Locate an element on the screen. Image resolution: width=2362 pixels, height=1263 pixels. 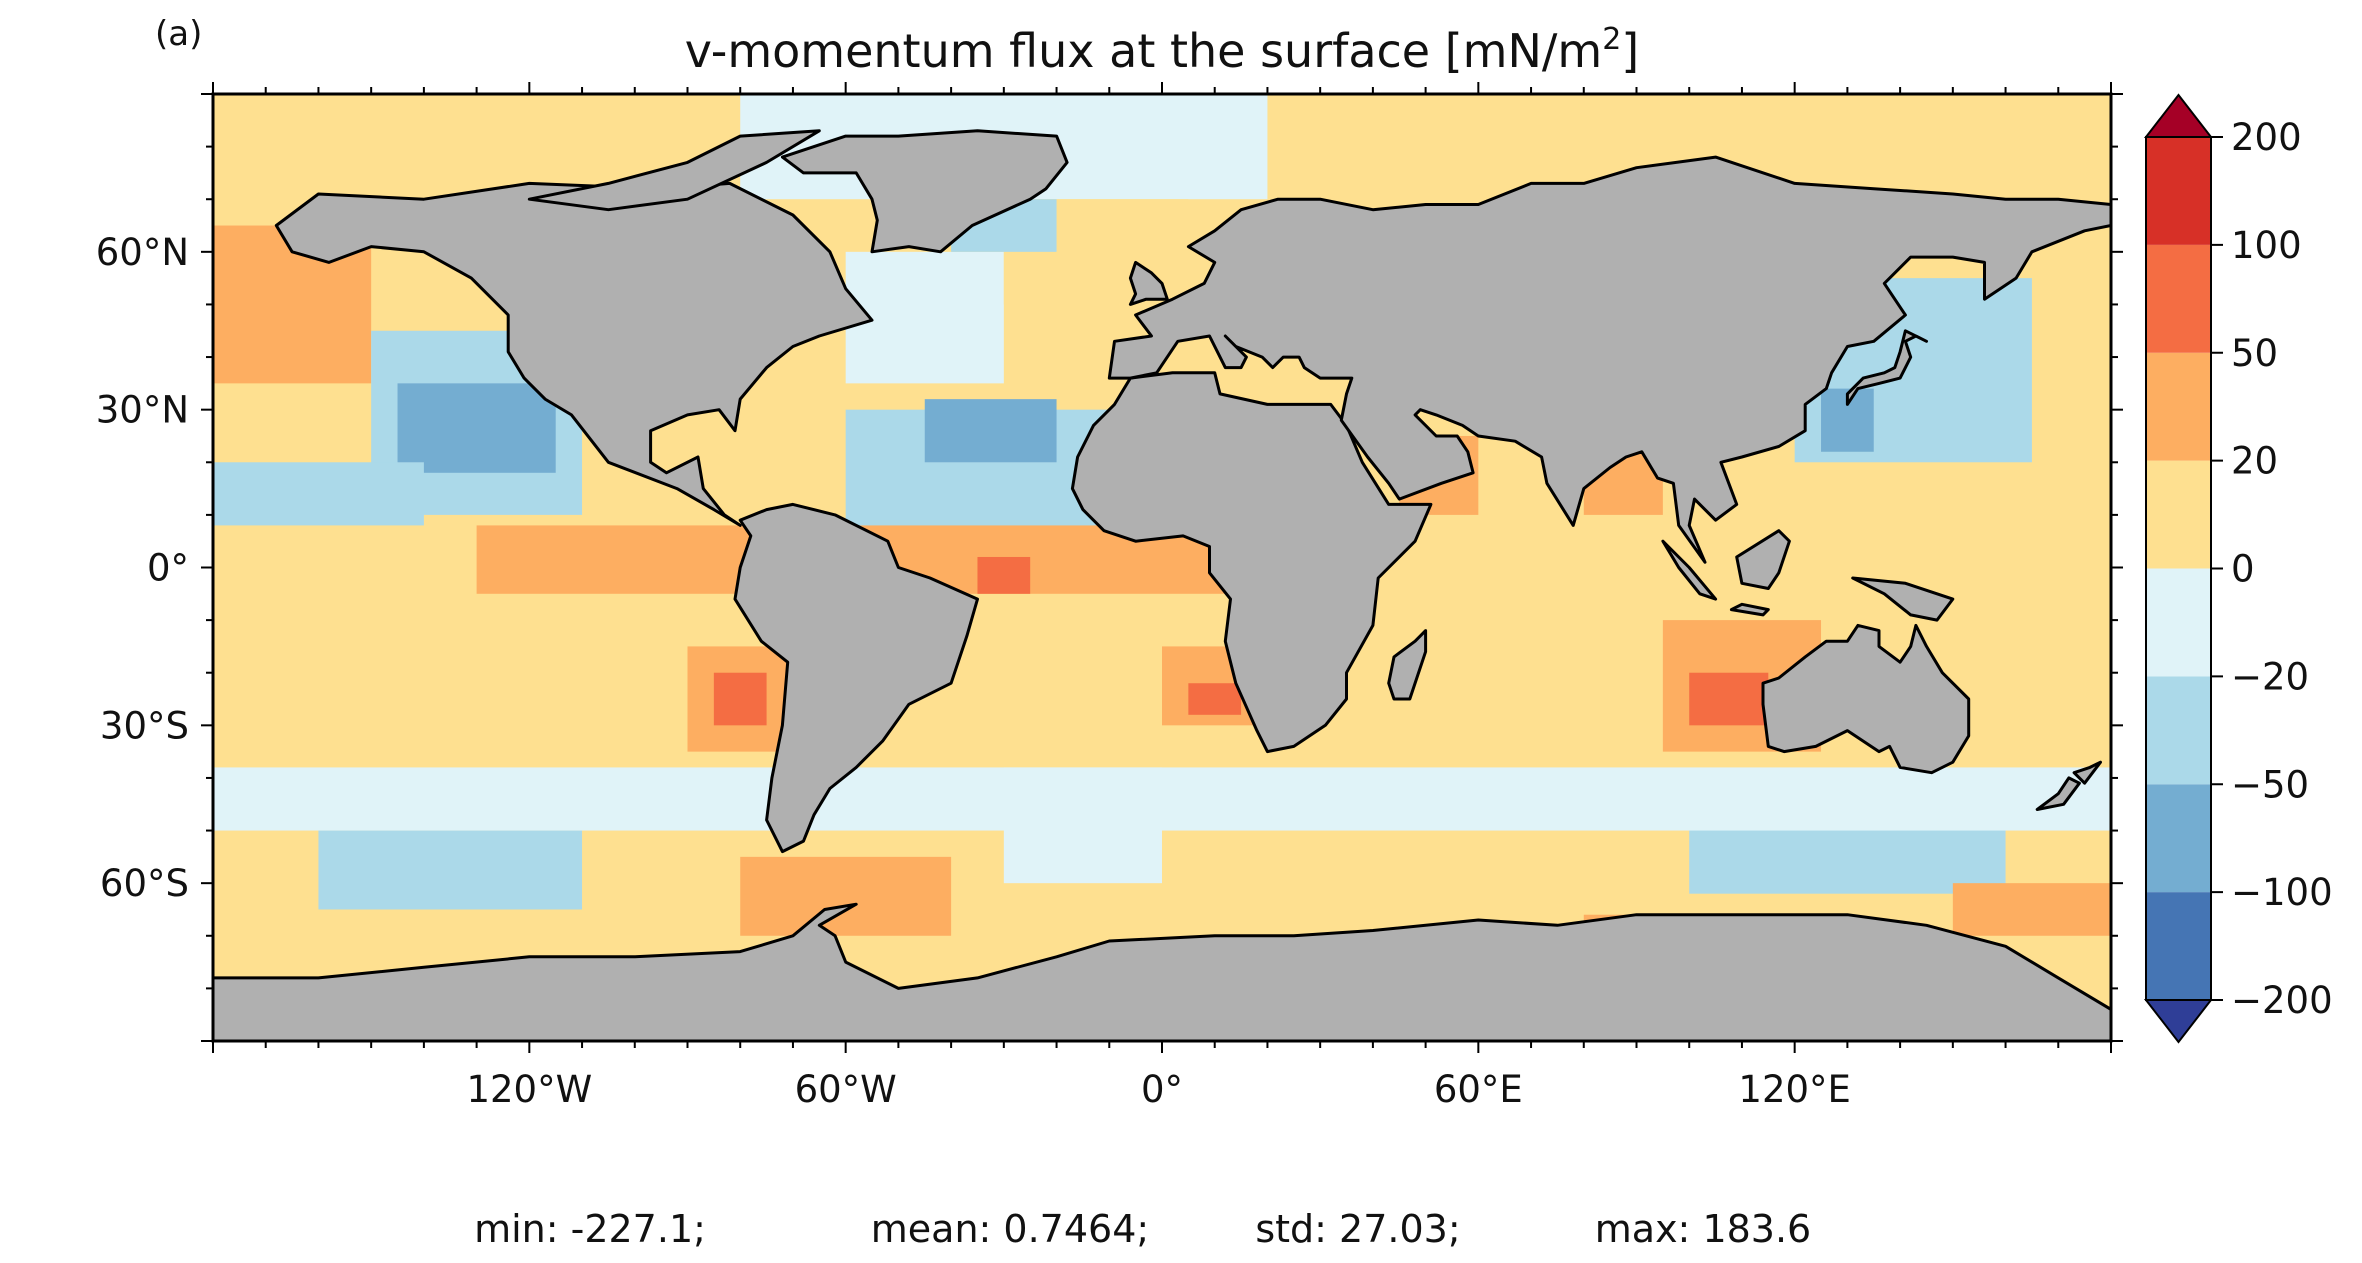
x-tick-label: 120°E is located at coordinates (1794, 1089).